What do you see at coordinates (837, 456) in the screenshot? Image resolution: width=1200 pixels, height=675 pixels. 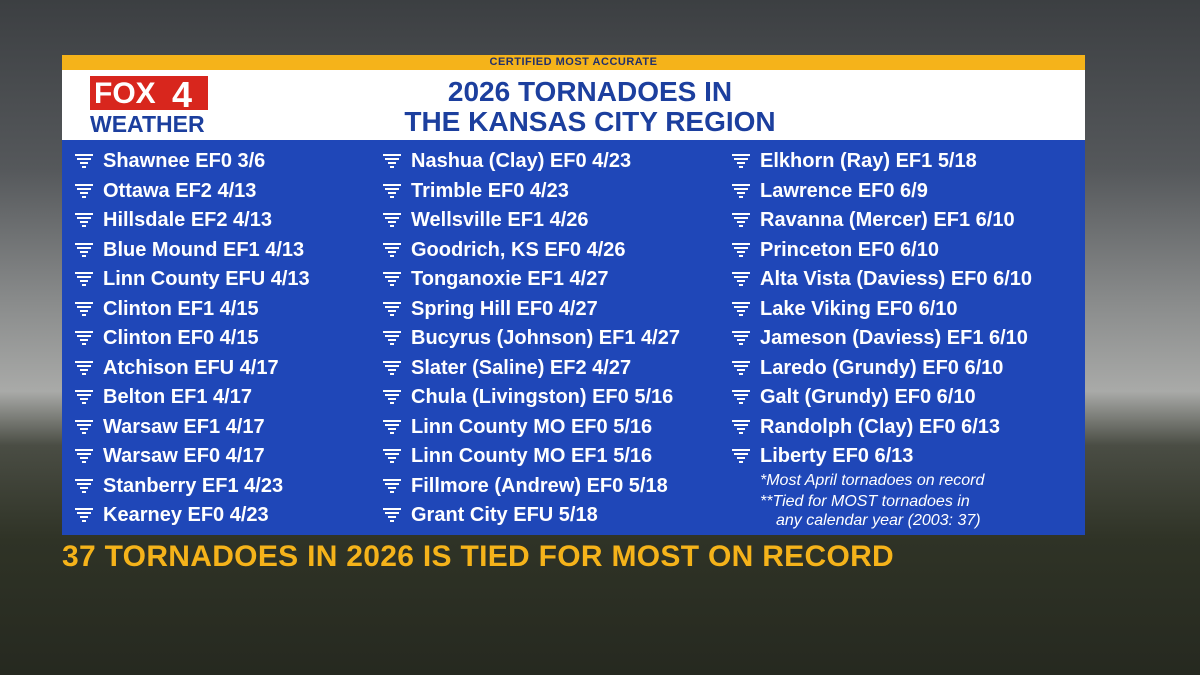 I see `tornado-entry: Liberty EF0 6/13` at bounding box center [837, 456].